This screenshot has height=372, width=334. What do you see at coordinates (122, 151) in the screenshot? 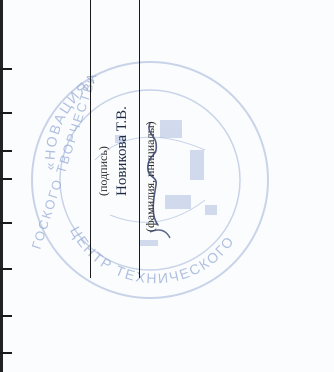
I see `signatory-name: Новикова Т.В.` at bounding box center [122, 151].